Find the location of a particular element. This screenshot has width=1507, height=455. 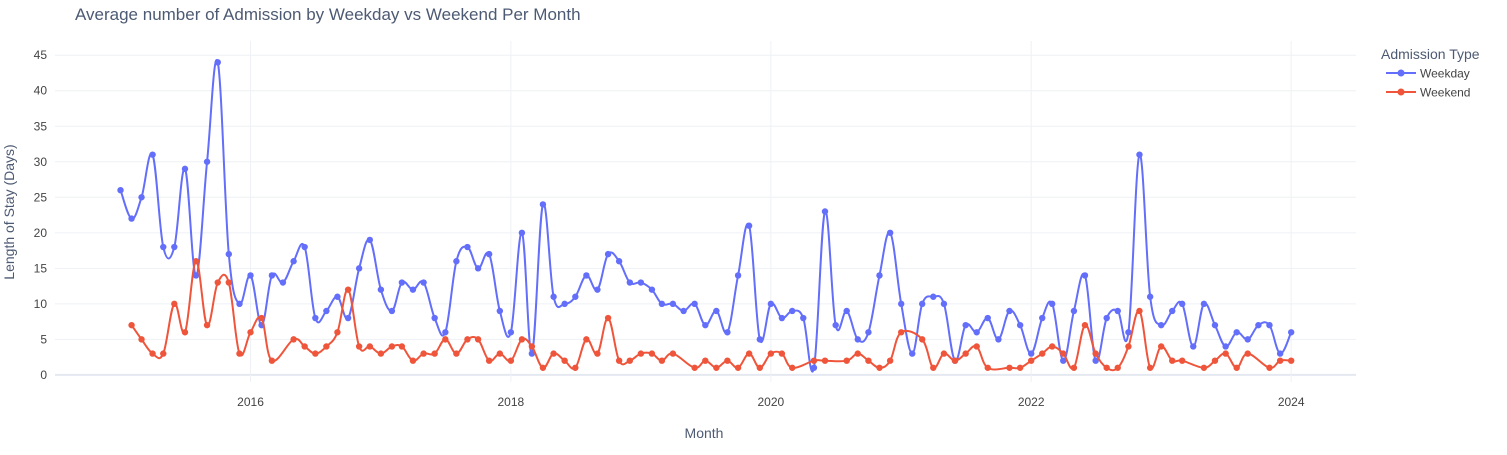

legend-item-weekend: Weekend is located at coordinates (1428, 93).